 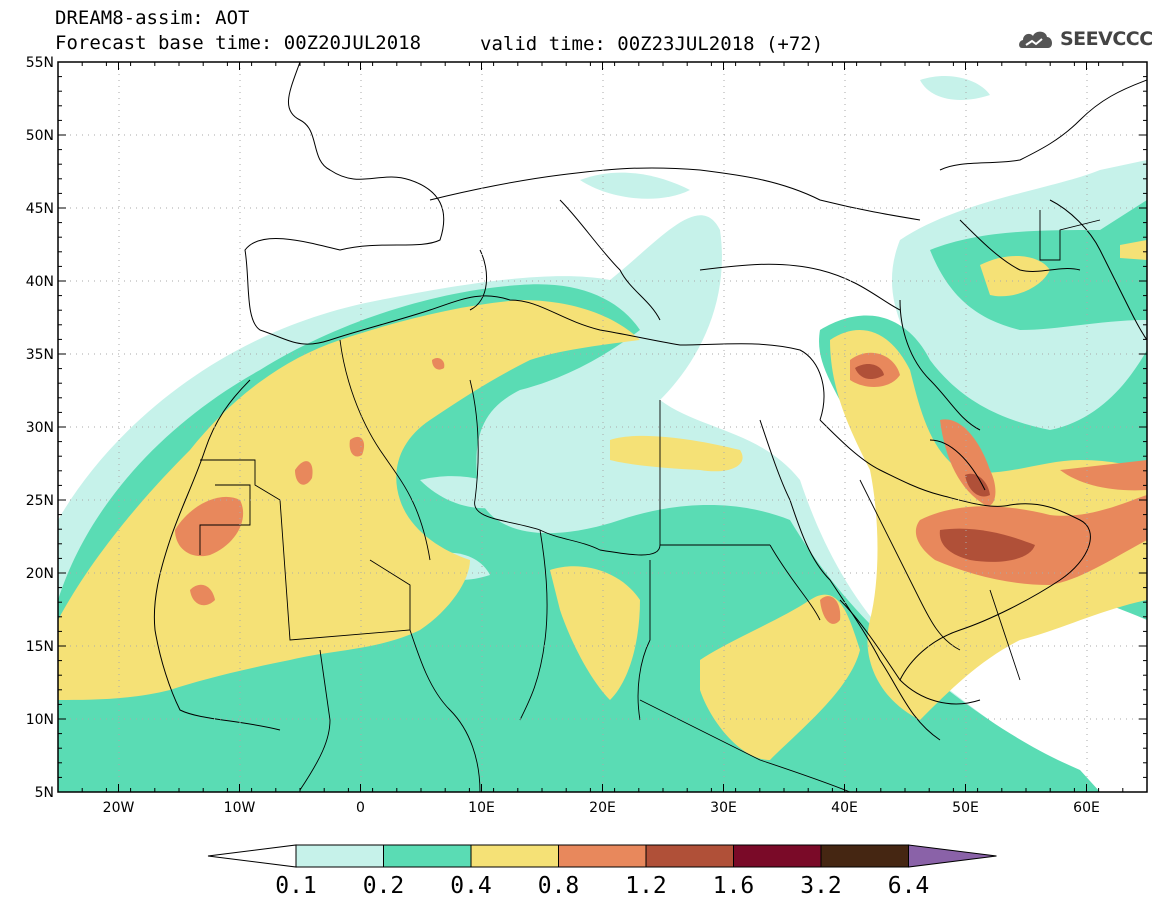 I want to click on lon-tick-label: 20W, so click(x=119, y=808).